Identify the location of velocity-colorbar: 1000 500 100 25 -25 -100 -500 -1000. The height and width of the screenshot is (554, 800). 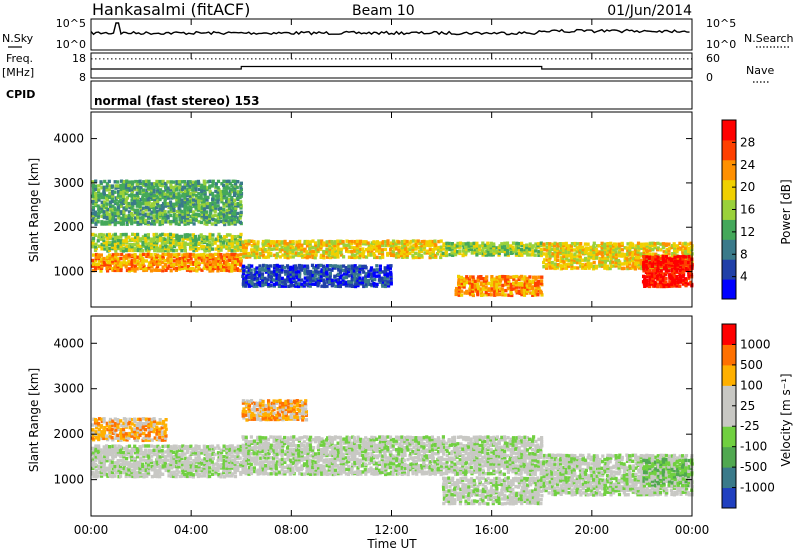
(748, 416).